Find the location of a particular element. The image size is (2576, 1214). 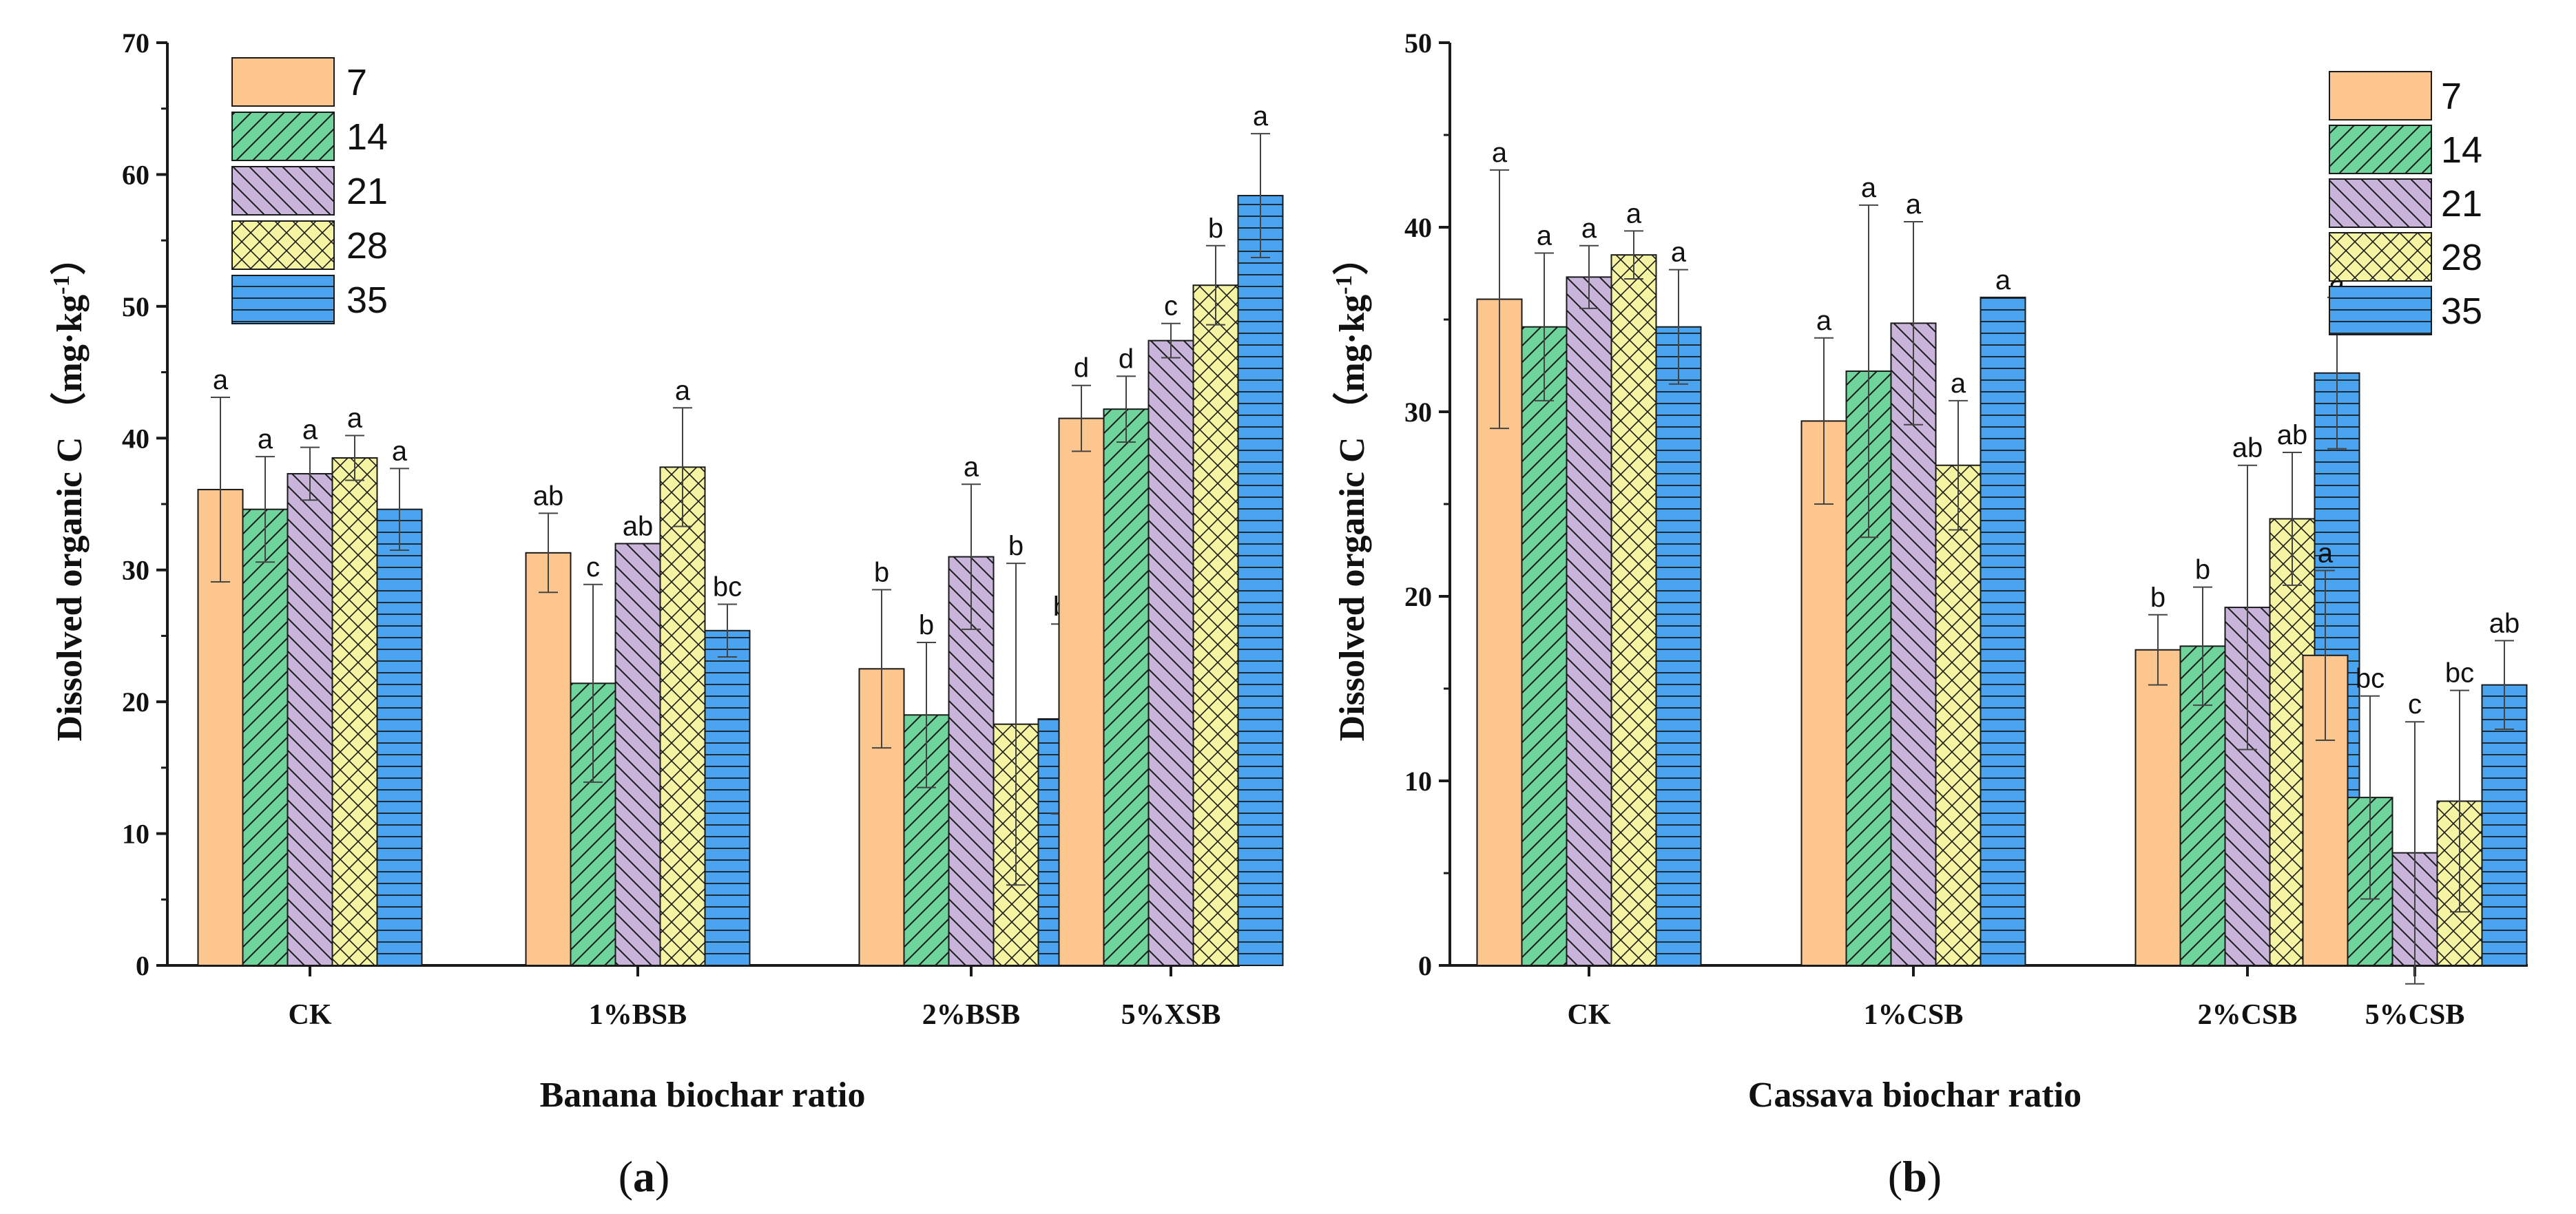

bar-outline is located at coordinates (2003, 631).